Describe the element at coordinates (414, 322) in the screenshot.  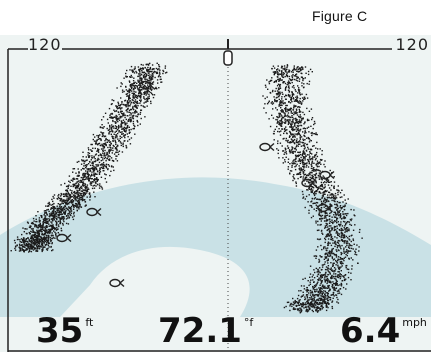
I see `speed-unit: mph` at that location.